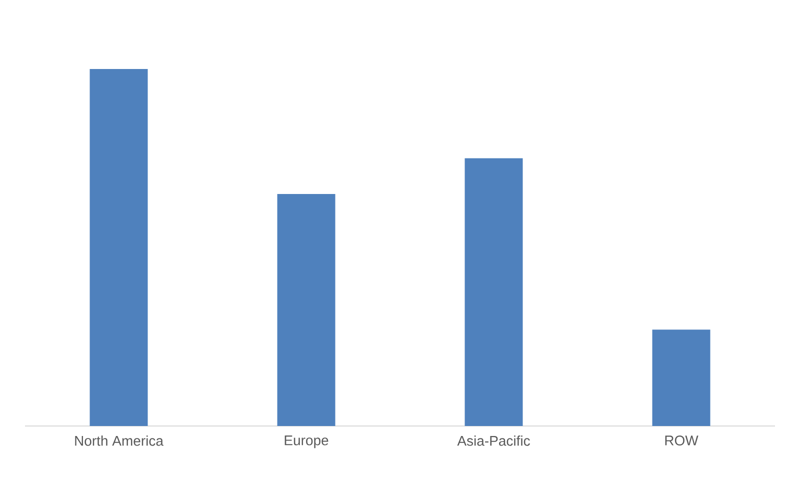  Describe the element at coordinates (493, 441) in the screenshot. I see `x-tick-label: Asia-Pacific` at that location.